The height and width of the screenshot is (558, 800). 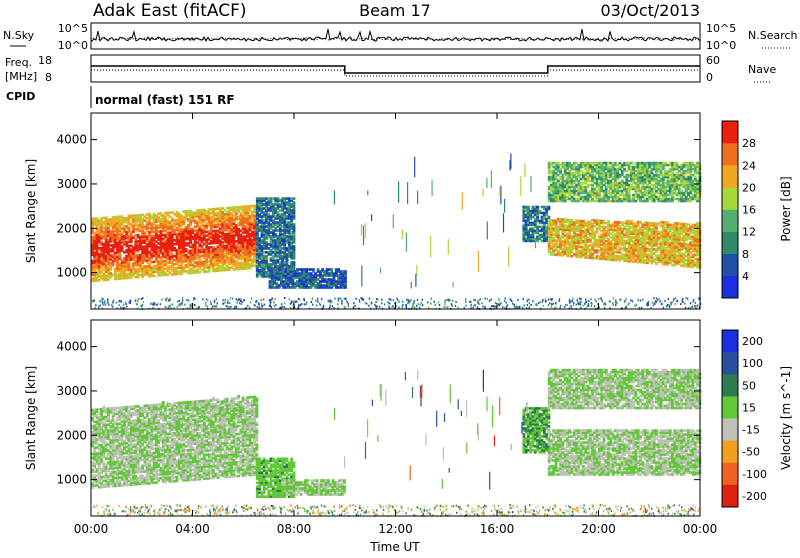 What do you see at coordinates (165, 100) in the screenshot?
I see `cpid-text: normal (fast) 151 RF` at bounding box center [165, 100].